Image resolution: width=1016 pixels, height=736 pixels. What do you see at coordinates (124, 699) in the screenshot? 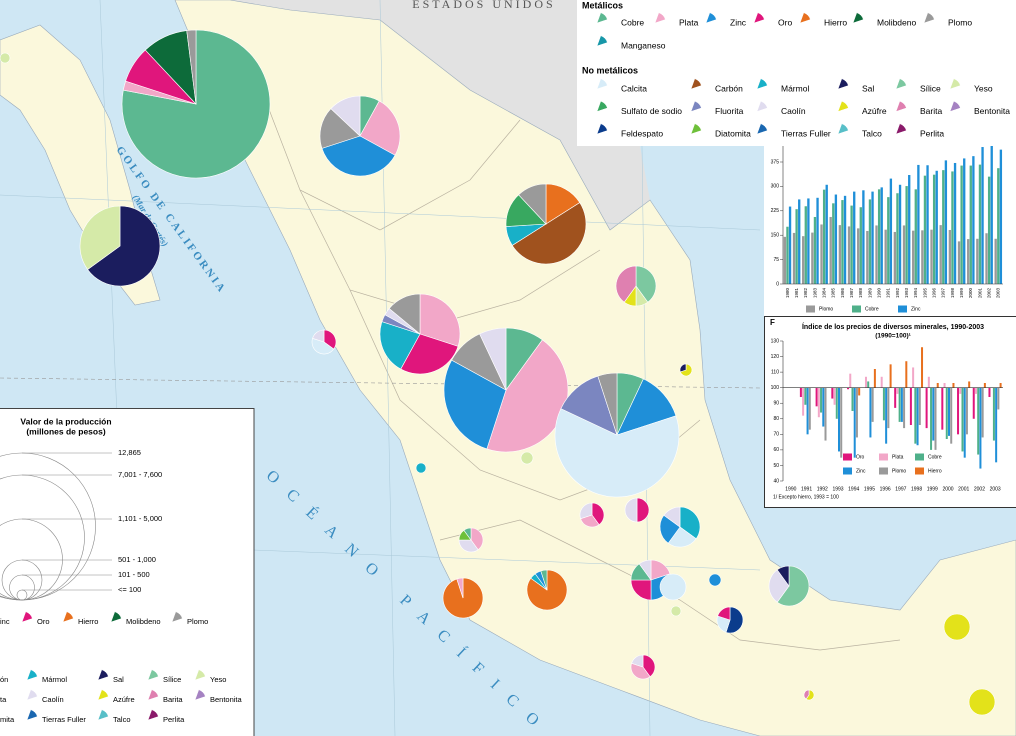
I see `legend-label: Azúfre` at bounding box center [124, 699].